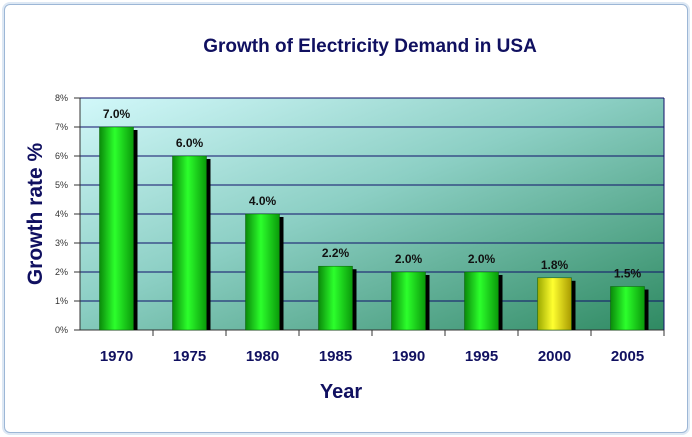 This screenshot has width=692, height=437. Describe the element at coordinates (61, 301) in the screenshot. I see `y-tick-label: 1%` at that location.